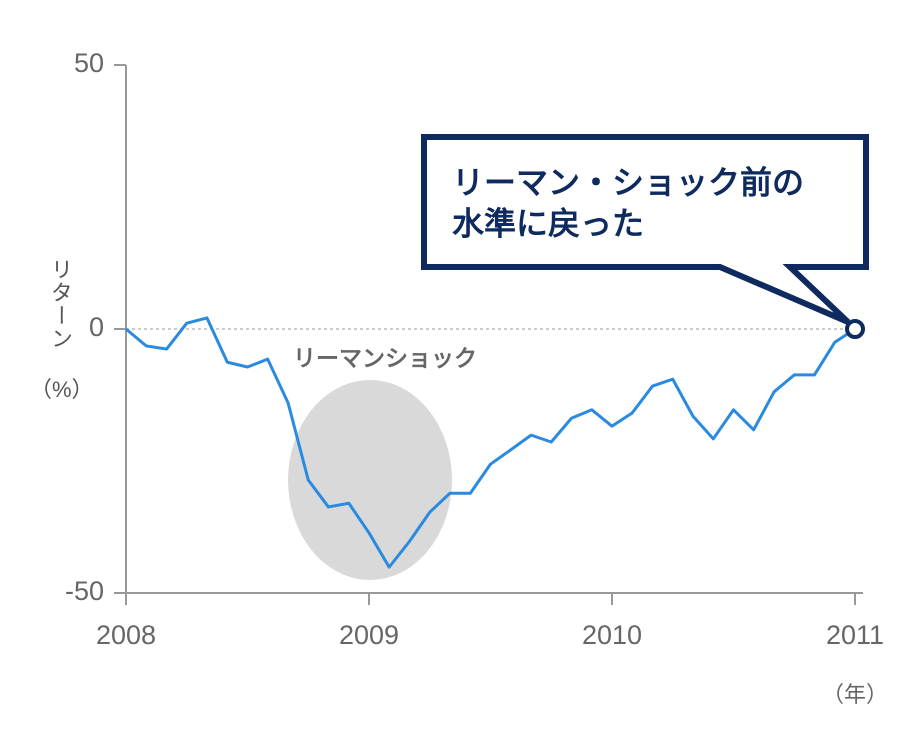  I want to click on callout-box, so click(645, 229).